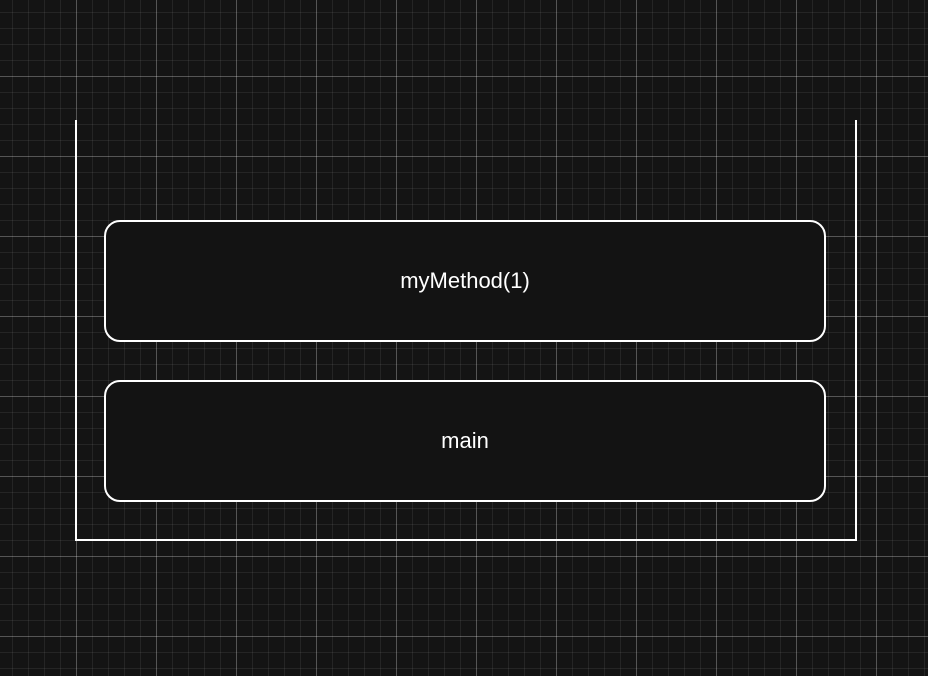 This screenshot has width=928, height=676. I want to click on stack-frame-mymethod: myMethod(1), so click(465, 281).